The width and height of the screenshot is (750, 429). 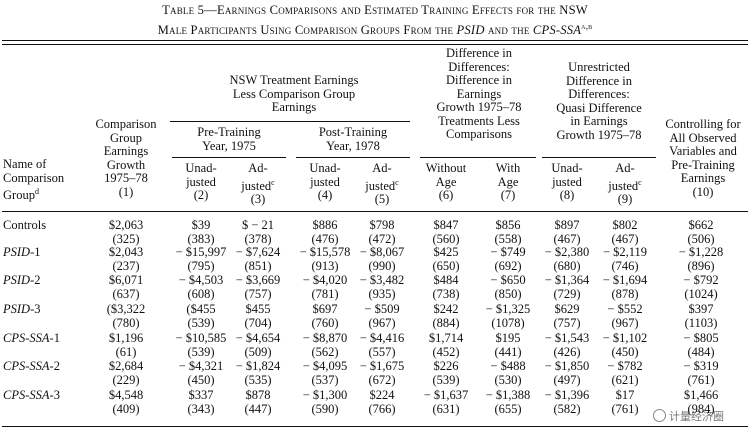 I want to click on table-cell-se: (509), so click(x=258, y=352).